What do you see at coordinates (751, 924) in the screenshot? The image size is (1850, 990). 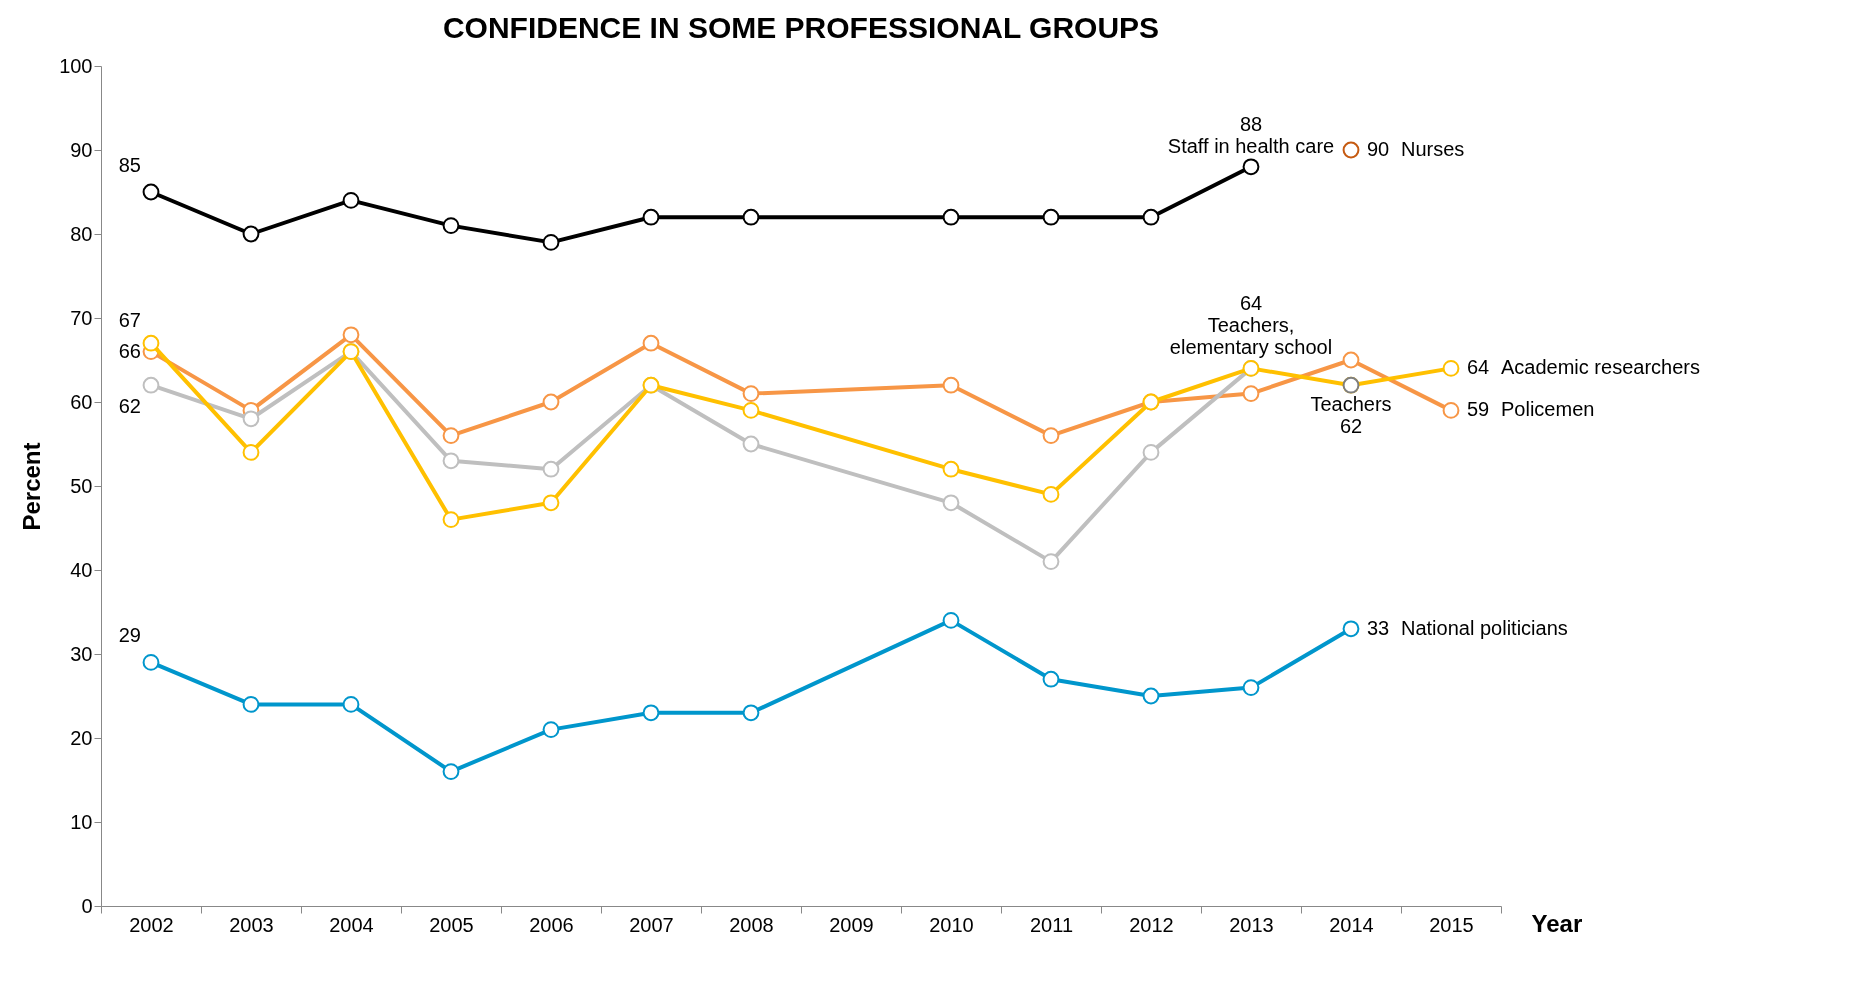 I see `x-tick-label: 2008` at bounding box center [751, 924].